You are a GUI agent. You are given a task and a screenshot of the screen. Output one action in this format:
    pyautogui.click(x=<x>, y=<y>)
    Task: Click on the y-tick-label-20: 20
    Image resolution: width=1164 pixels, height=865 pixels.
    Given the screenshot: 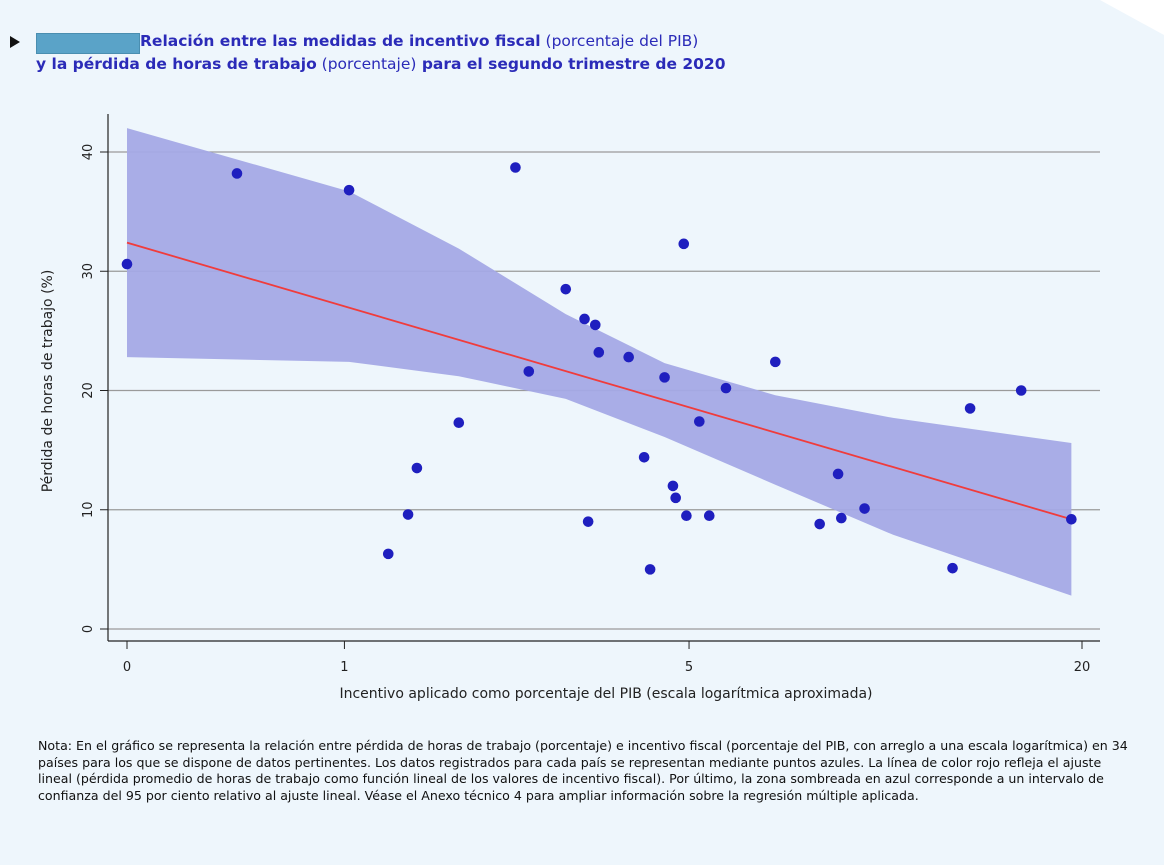 What is the action you would take?
    pyautogui.click(x=88, y=390)
    